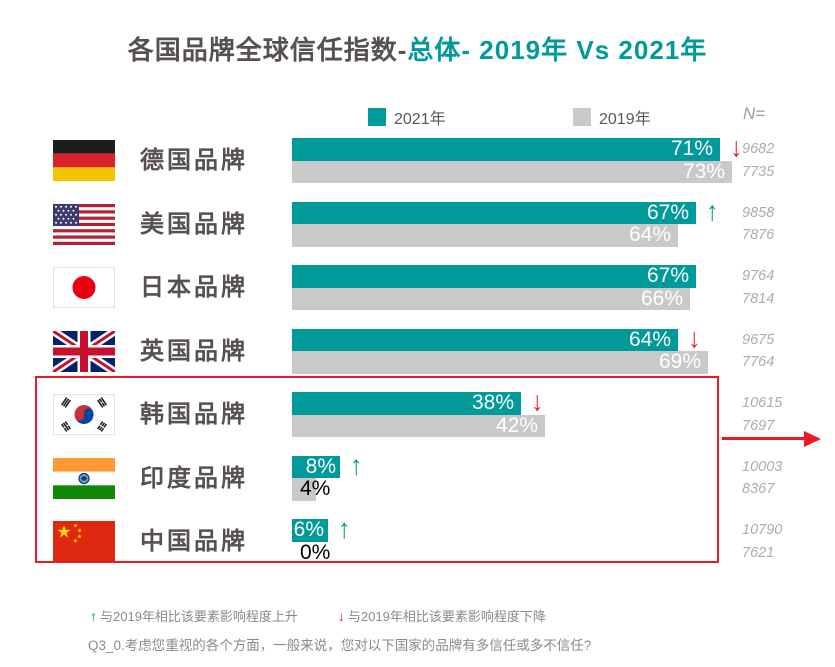 This screenshot has width=835, height=667. I want to click on value-label-2019: 73%, so click(703, 171).